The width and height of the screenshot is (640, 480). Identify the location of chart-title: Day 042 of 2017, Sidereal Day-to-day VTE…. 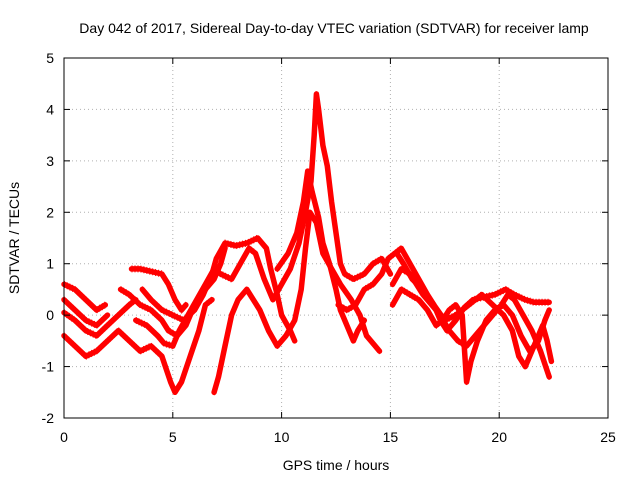
(334, 28).